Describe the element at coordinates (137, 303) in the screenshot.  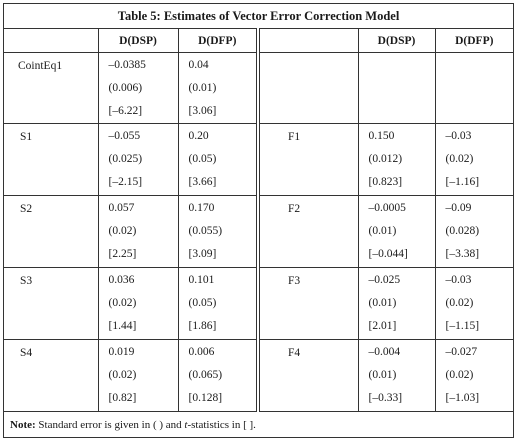
I see `left-dsp-cell: 0.036 (0.02) [1.44]` at that location.